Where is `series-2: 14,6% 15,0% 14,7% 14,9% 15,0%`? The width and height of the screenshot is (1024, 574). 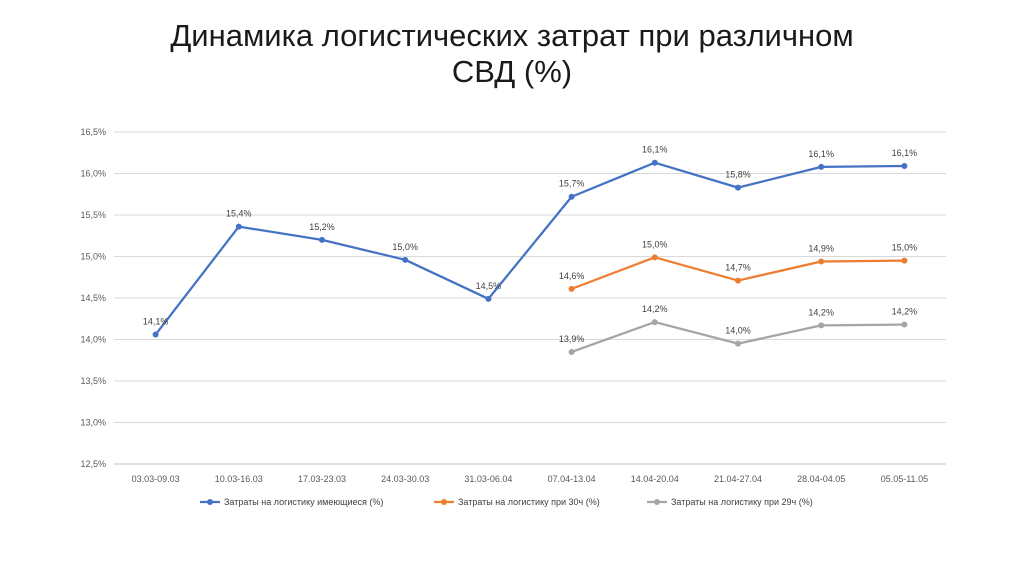
series-2: 14,6% 15,0% 14,7% 14,9% 15,0% is located at coordinates (738, 265).